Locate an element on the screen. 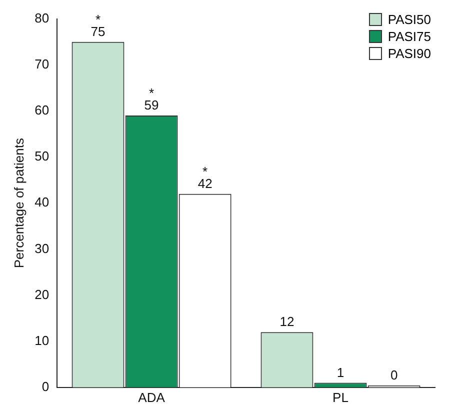 The width and height of the screenshot is (453, 417). x-tick-label: ADA is located at coordinates (152, 397).